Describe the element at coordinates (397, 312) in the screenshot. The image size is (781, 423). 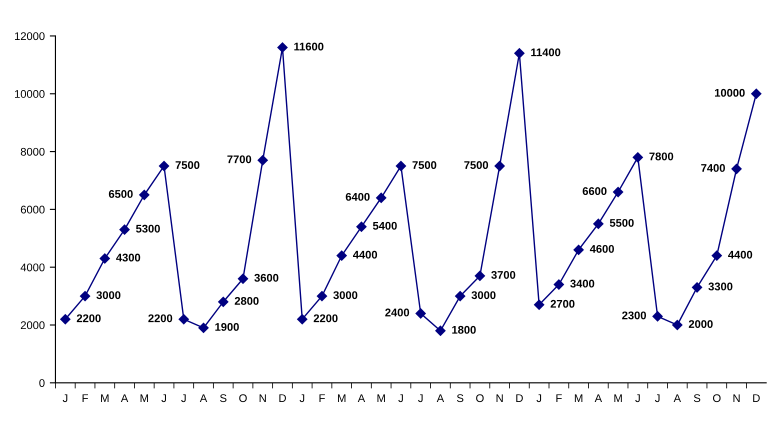
I see `data-label: 2400` at that location.